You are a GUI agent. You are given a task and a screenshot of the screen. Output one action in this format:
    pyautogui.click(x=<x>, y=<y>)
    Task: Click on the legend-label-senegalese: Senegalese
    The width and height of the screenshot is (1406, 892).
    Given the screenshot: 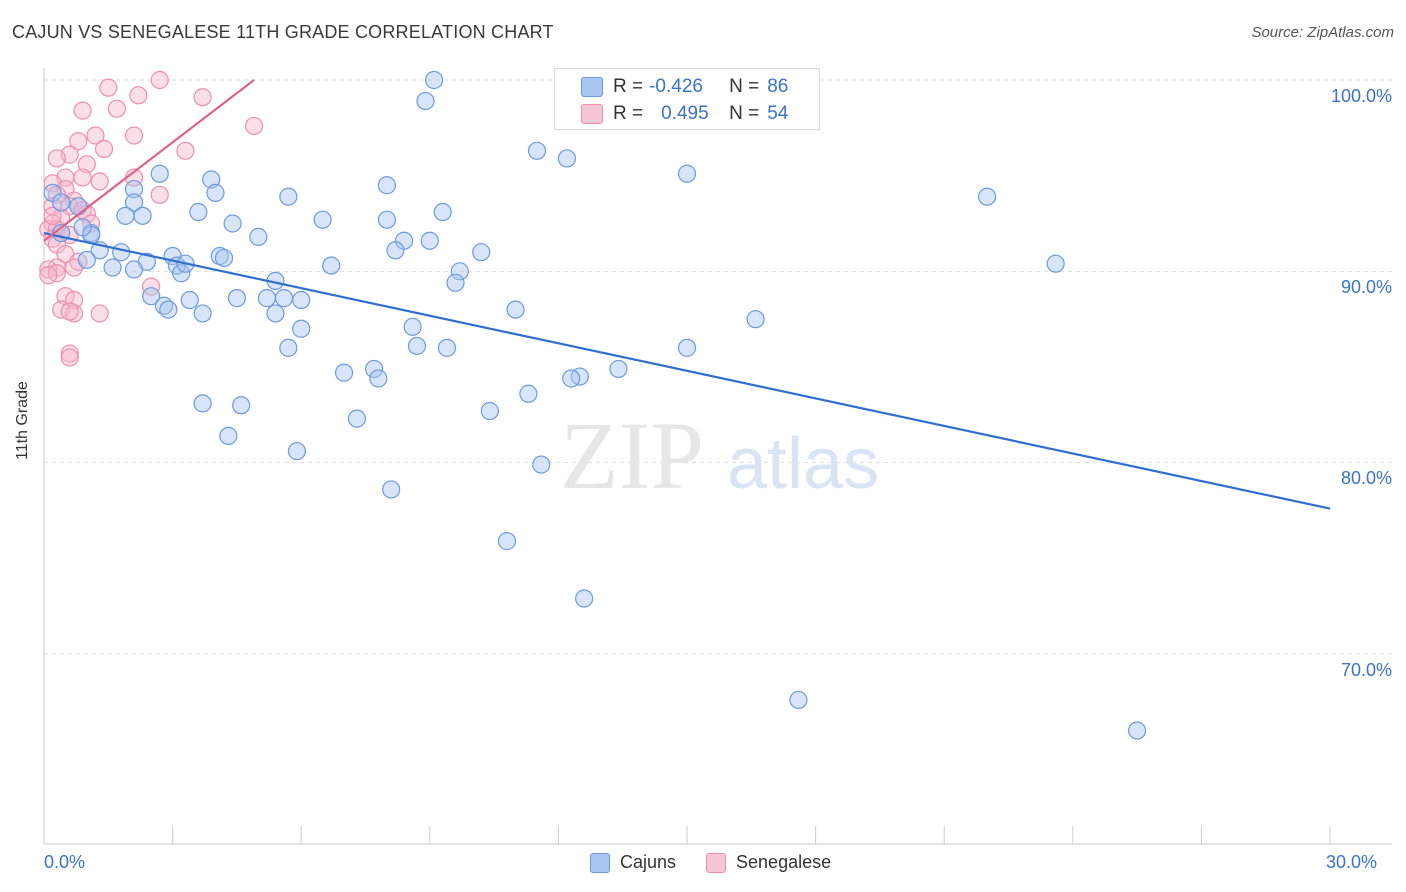 What is the action you would take?
    pyautogui.click(x=784, y=862)
    